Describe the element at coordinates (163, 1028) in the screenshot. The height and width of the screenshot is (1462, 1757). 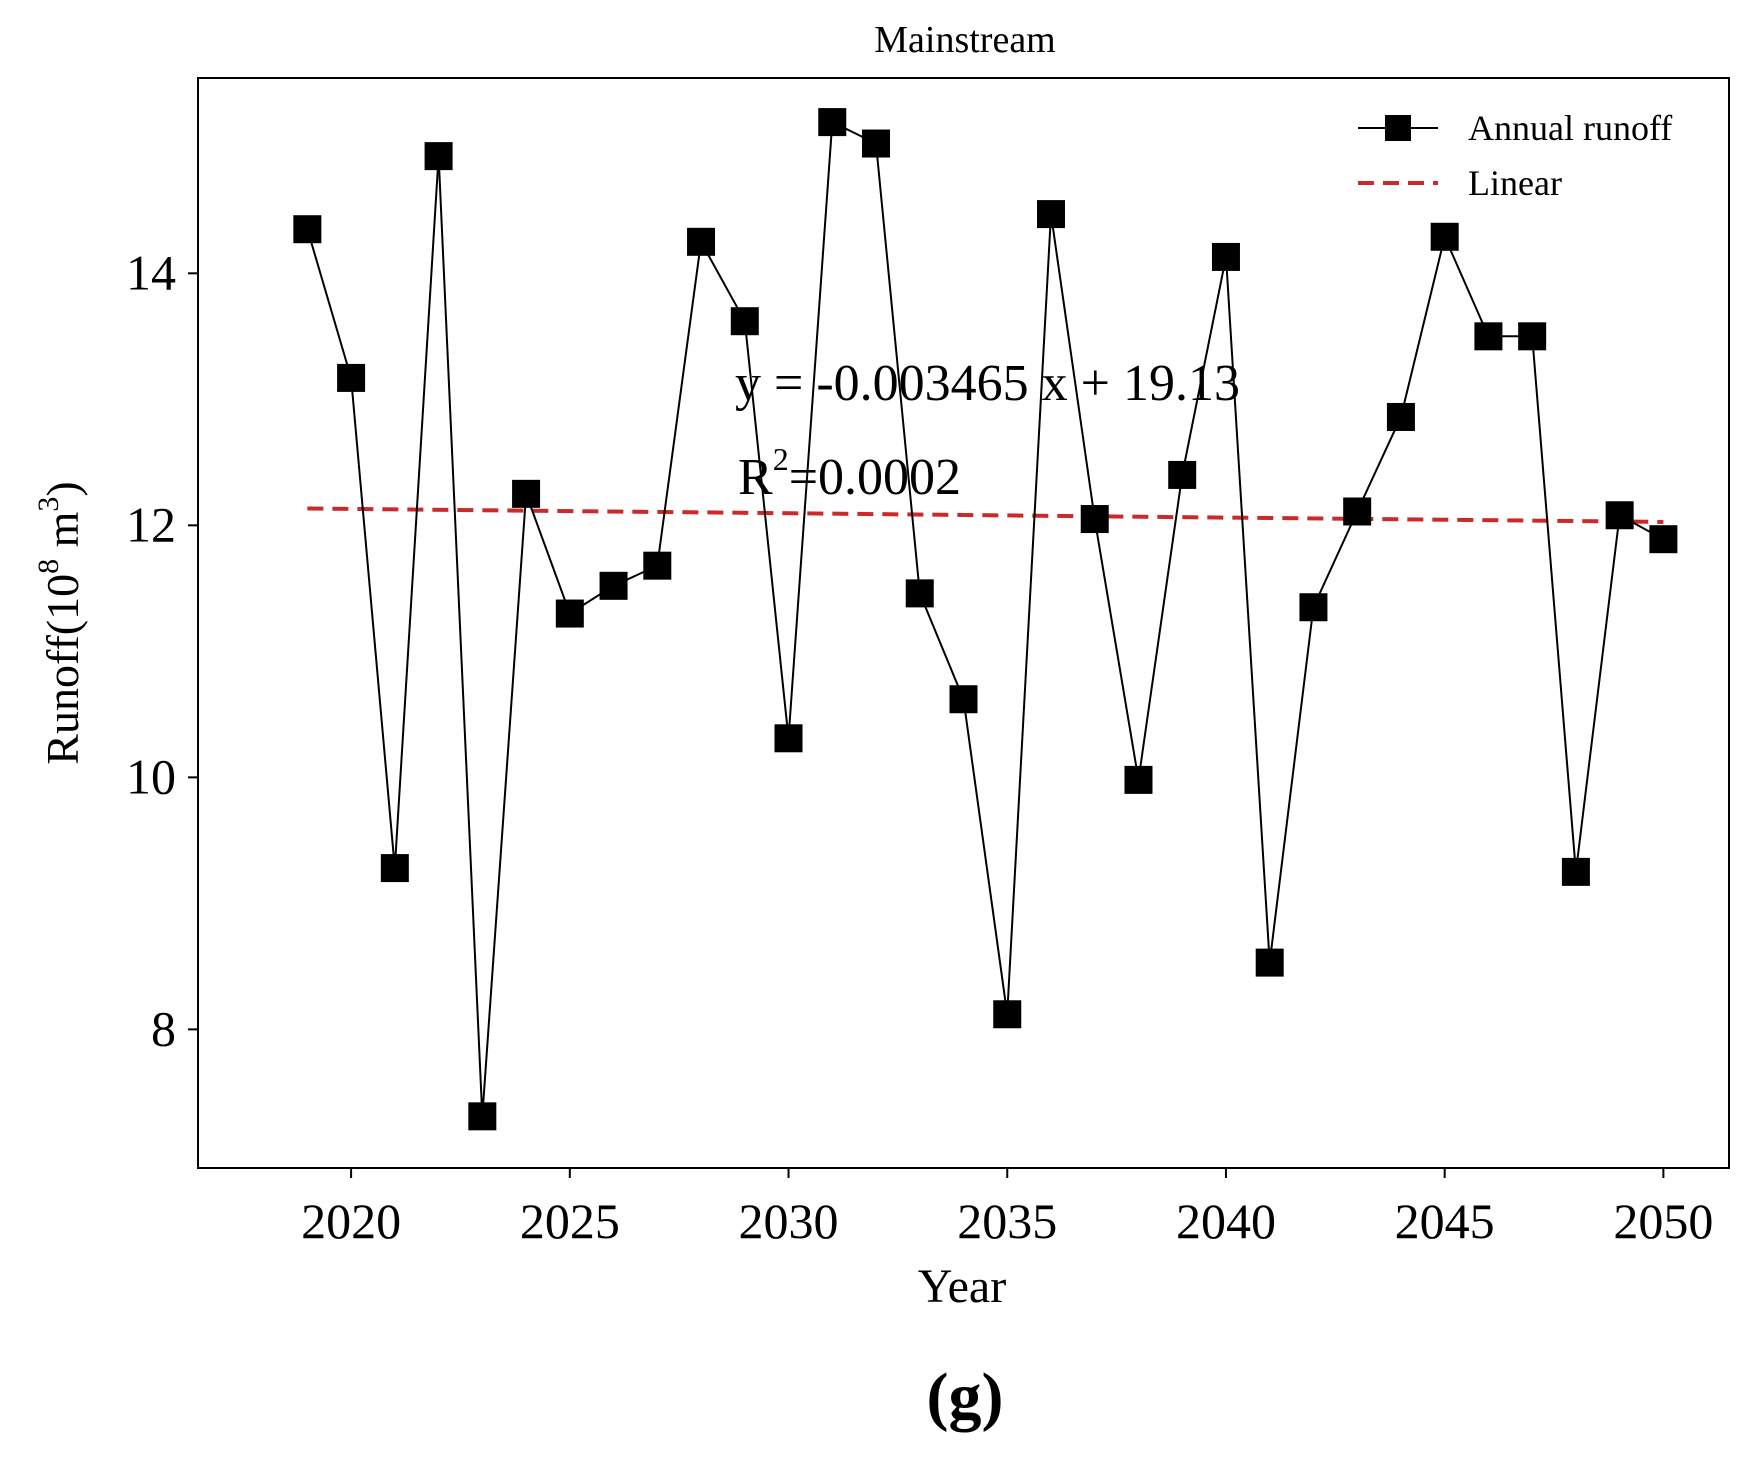
I see `y-tick-label: 8` at that location.